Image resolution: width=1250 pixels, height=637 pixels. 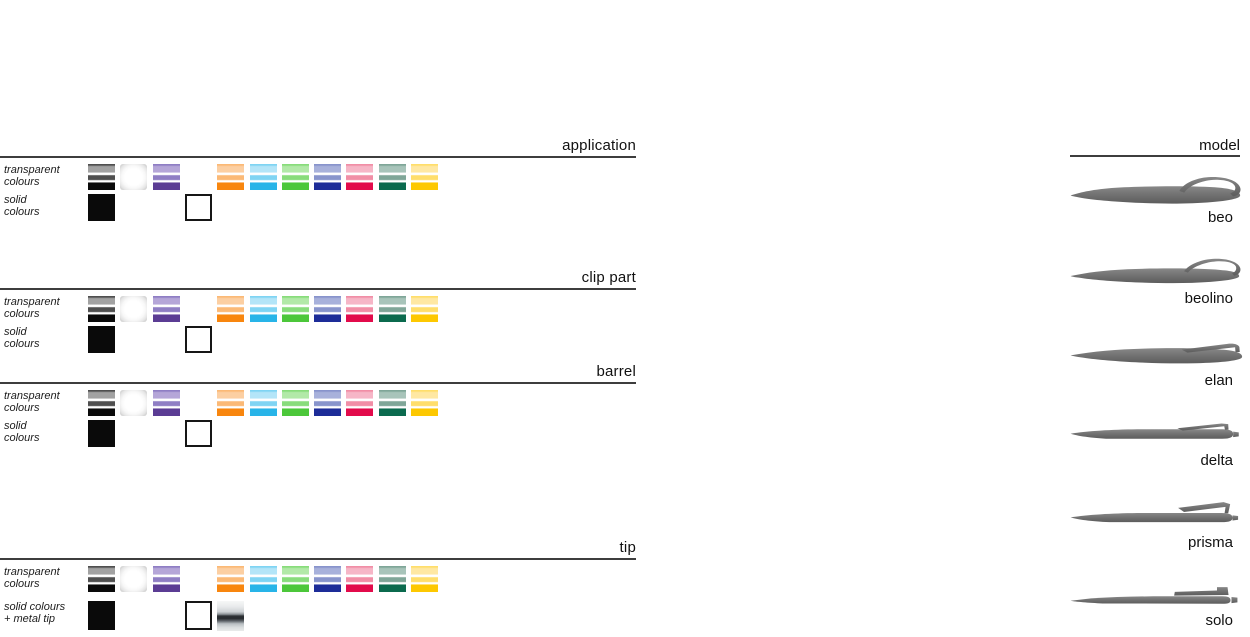 What do you see at coordinates (327, 579) in the screenshot?
I see `swatch-tip-transparent-blue` at bounding box center [327, 579].